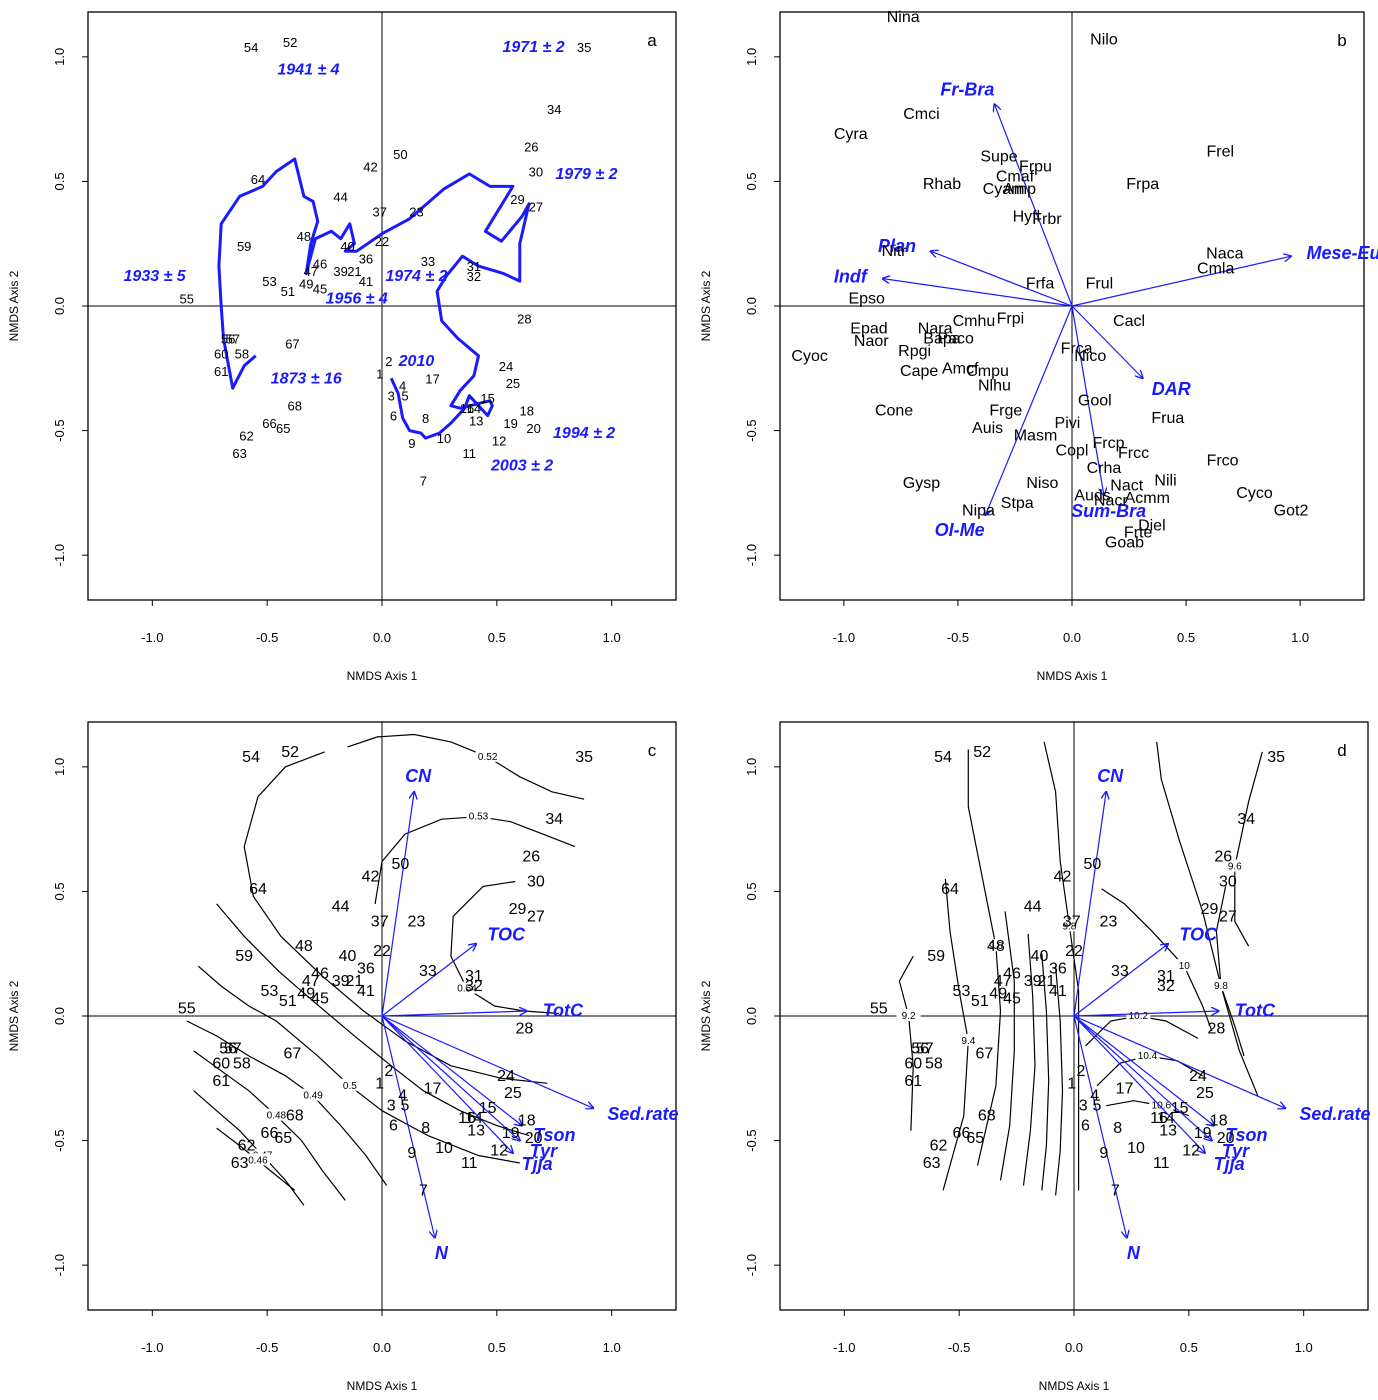  What do you see at coordinates (1341, 40) in the screenshot?
I see `panel-label: b` at bounding box center [1341, 40].